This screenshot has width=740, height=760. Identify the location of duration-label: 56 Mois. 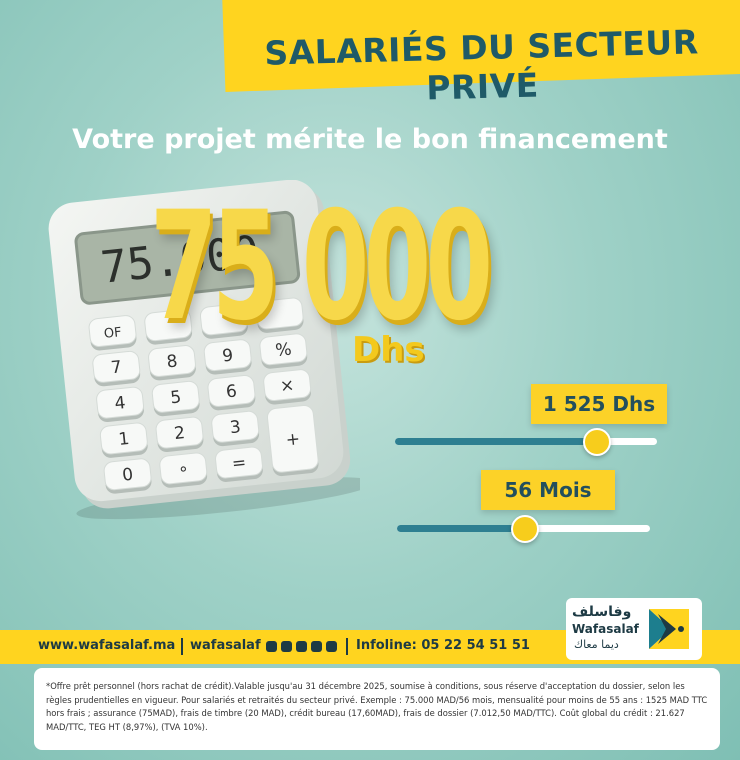
(548, 490).